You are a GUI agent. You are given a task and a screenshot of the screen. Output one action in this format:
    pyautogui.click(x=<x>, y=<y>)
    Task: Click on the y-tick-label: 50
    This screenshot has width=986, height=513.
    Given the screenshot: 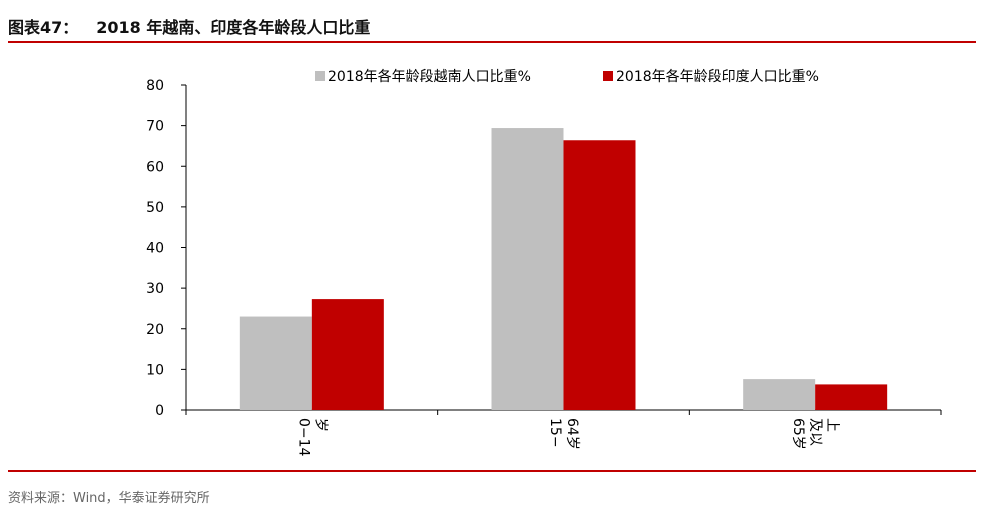 What is the action you would take?
    pyautogui.click(x=155, y=208)
    